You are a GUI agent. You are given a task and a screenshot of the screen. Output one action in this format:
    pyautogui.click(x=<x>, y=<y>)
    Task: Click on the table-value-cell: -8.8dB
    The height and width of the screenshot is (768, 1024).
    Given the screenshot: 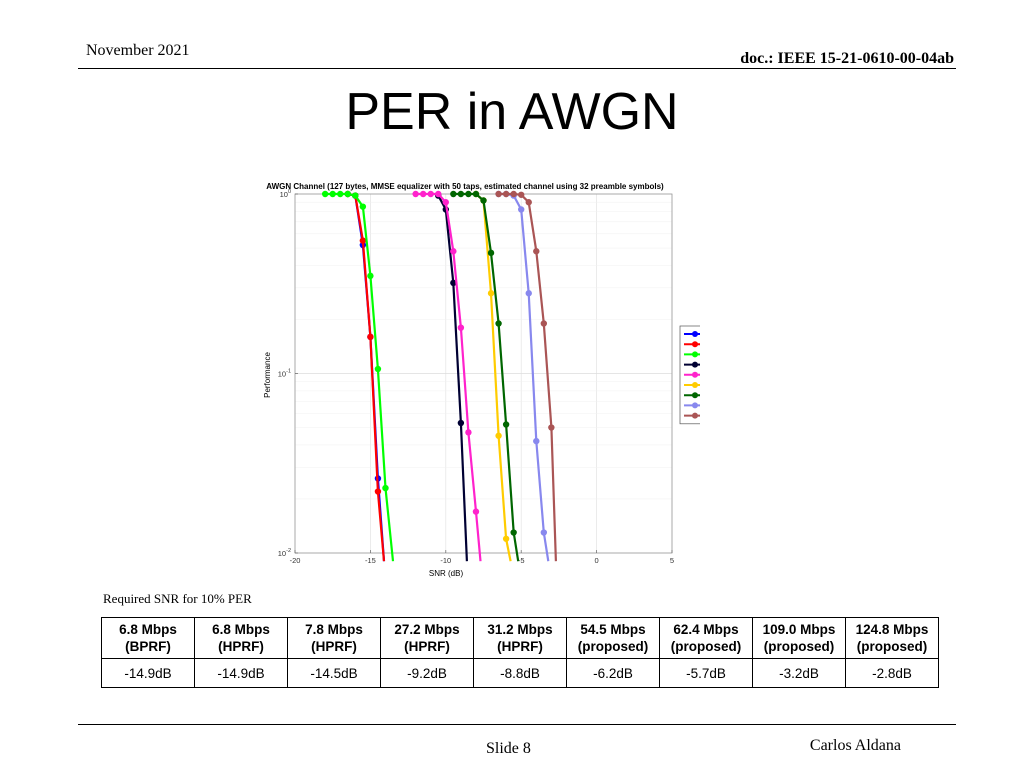 What is the action you would take?
    pyautogui.click(x=520, y=673)
    